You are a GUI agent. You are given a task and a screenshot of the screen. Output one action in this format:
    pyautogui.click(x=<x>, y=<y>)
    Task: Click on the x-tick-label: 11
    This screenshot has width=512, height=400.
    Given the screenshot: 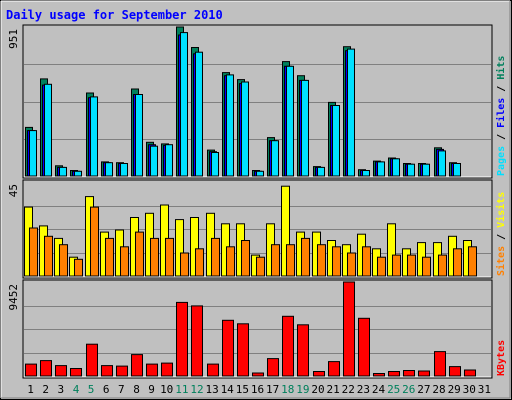 What is the action you would take?
    pyautogui.click(x=181, y=389)
    